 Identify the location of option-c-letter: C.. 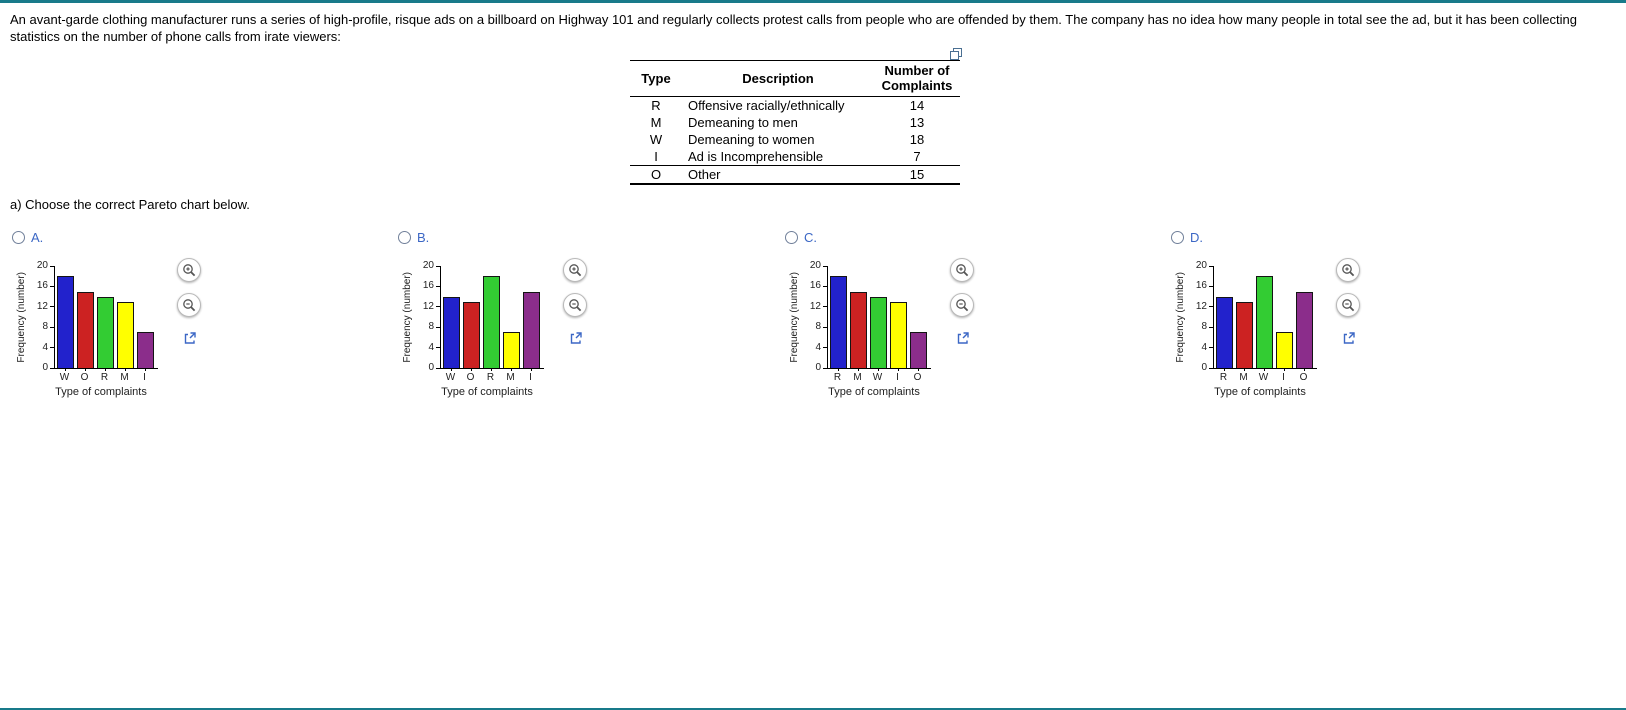
(810, 237).